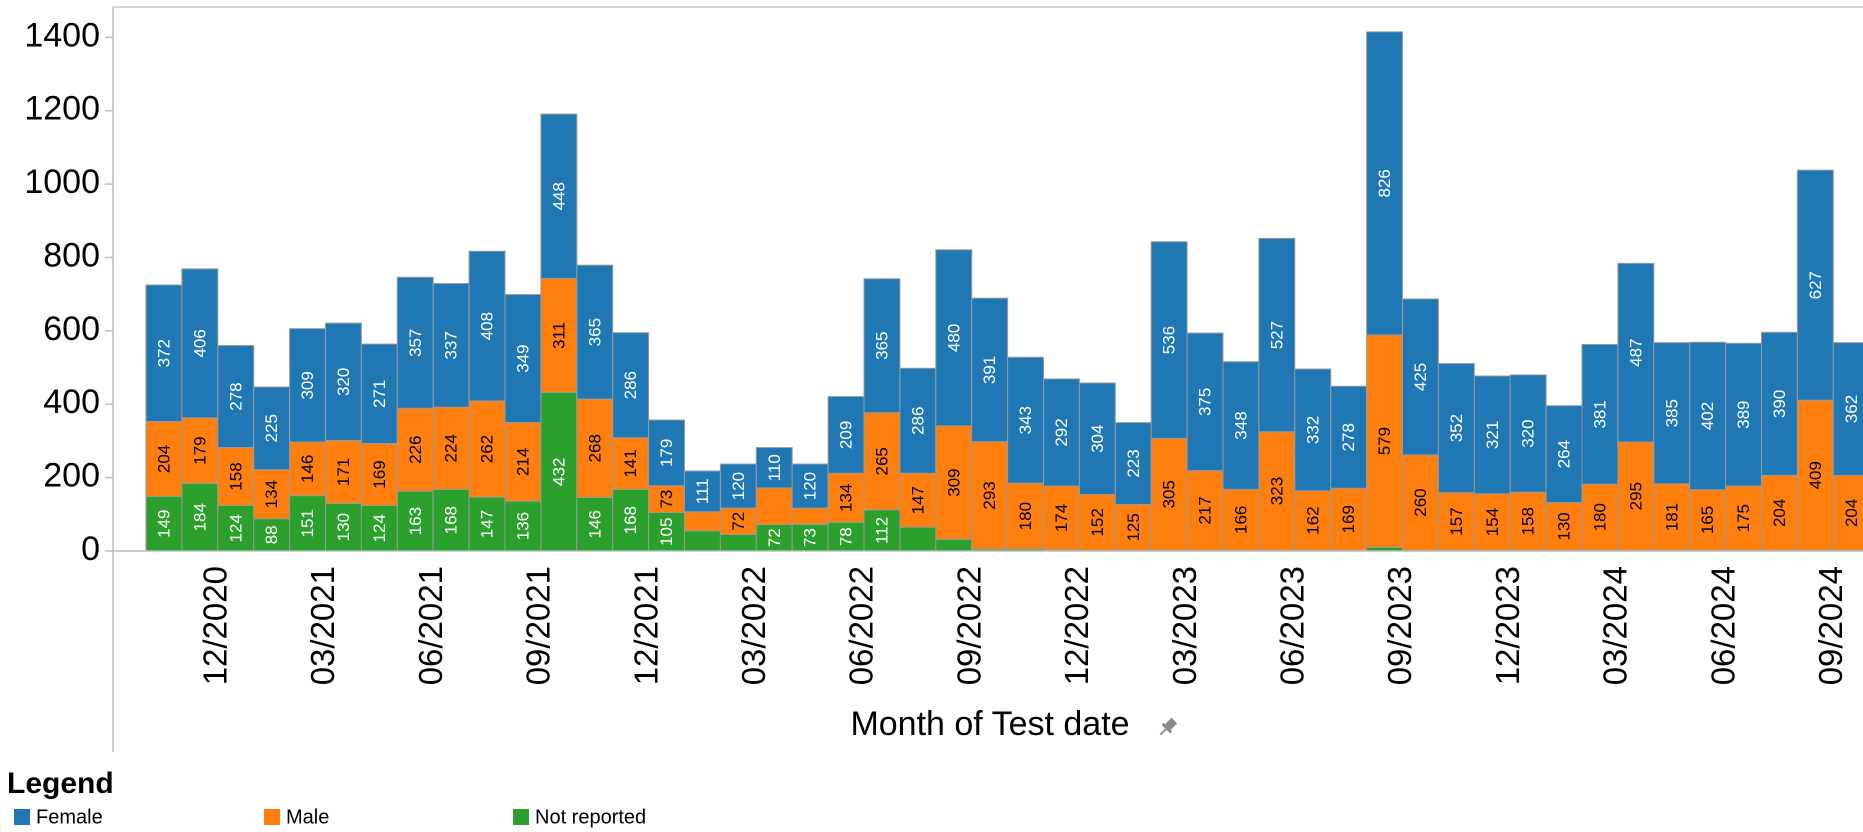 The image size is (1863, 832). Describe the element at coordinates (1240, 425) in the screenshot. I see `value-label: 348` at that location.